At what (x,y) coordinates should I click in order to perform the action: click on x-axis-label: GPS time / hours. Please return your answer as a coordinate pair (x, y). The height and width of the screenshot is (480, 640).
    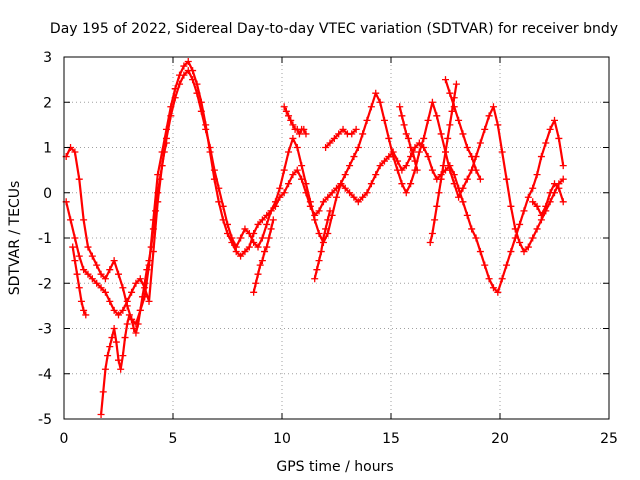
    Looking at the image, I should click on (334, 467).